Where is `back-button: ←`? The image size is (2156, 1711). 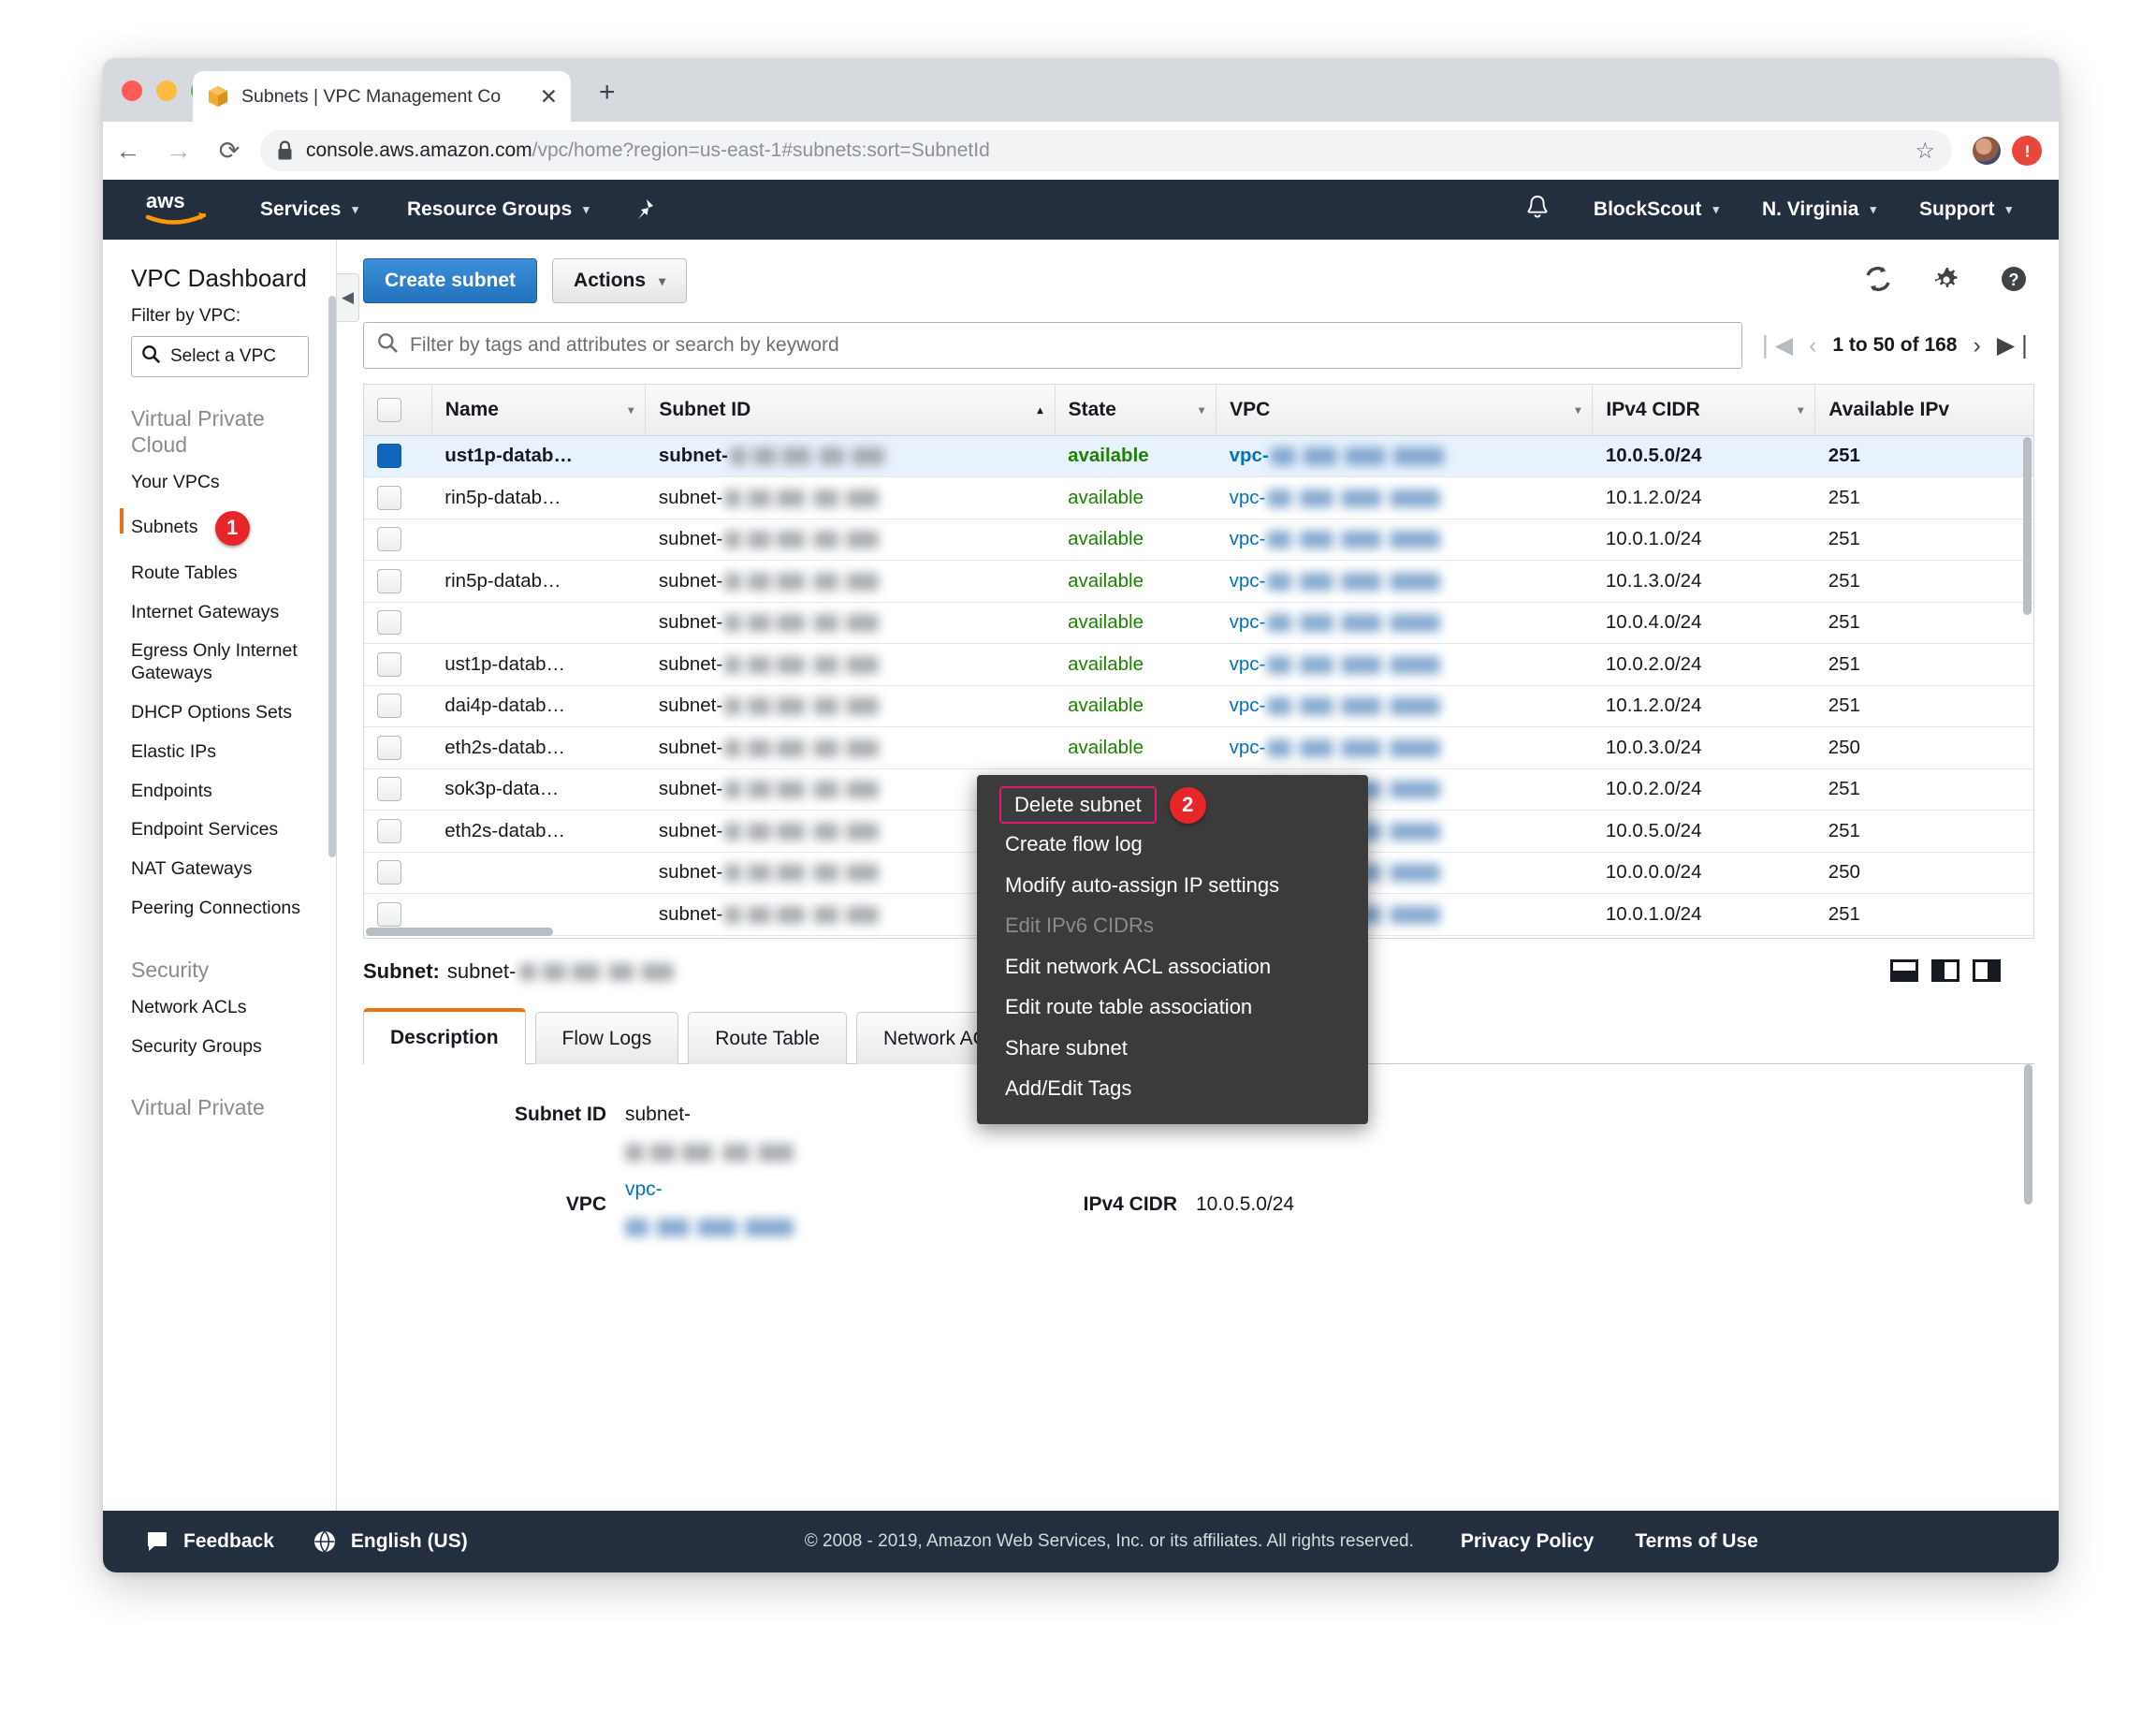
back-button: ← is located at coordinates (128, 150).